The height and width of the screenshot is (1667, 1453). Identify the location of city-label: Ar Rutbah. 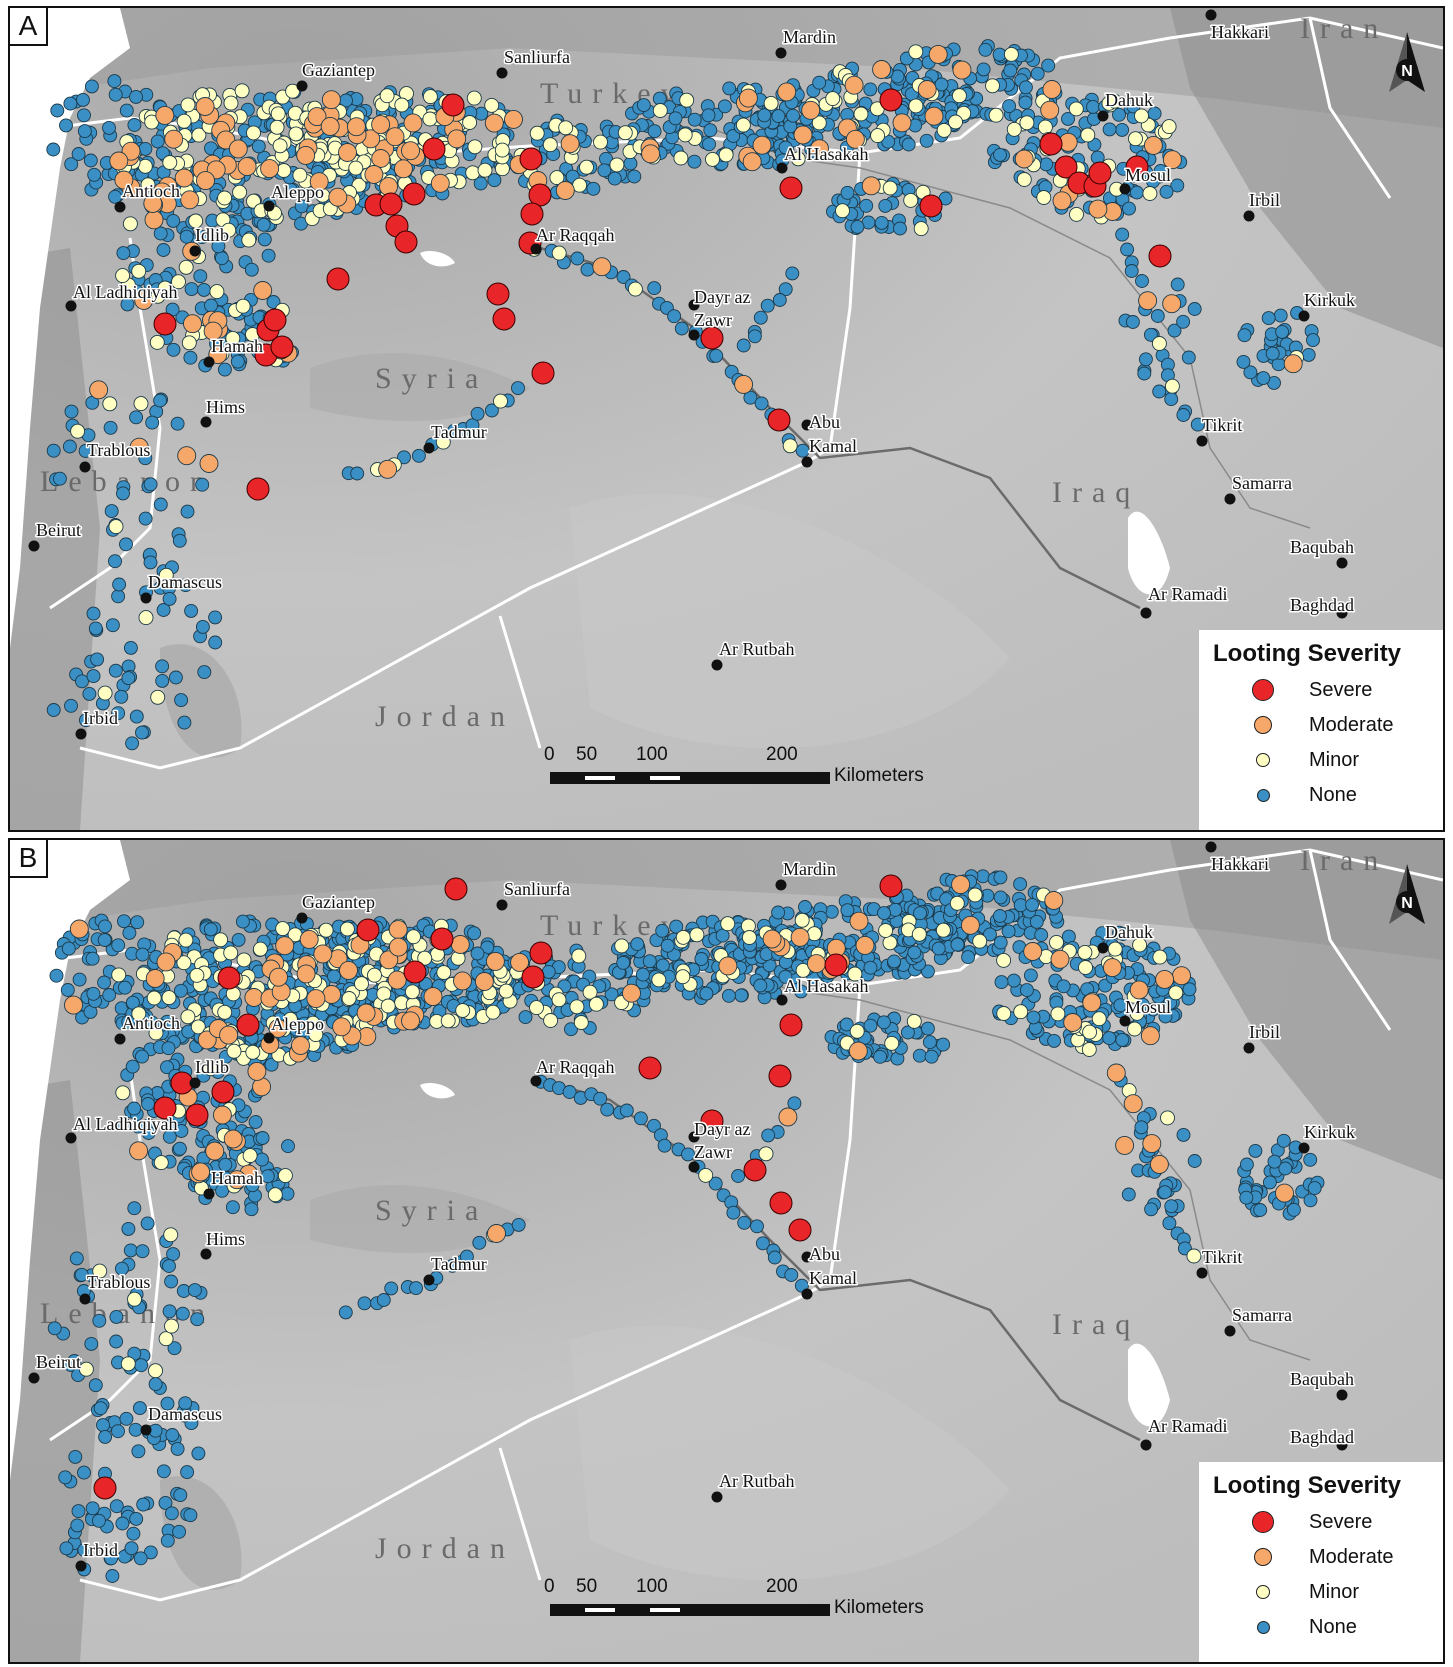
(757, 649).